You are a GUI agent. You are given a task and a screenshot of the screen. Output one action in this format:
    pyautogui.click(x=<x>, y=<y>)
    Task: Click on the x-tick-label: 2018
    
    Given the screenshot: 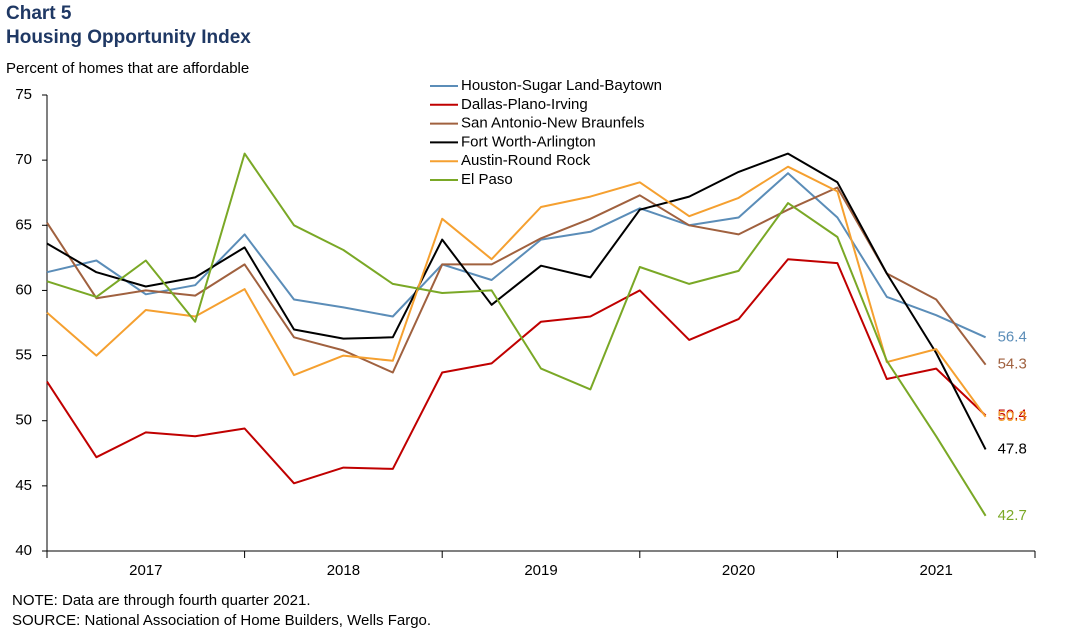 What is the action you would take?
    pyautogui.click(x=343, y=570)
    